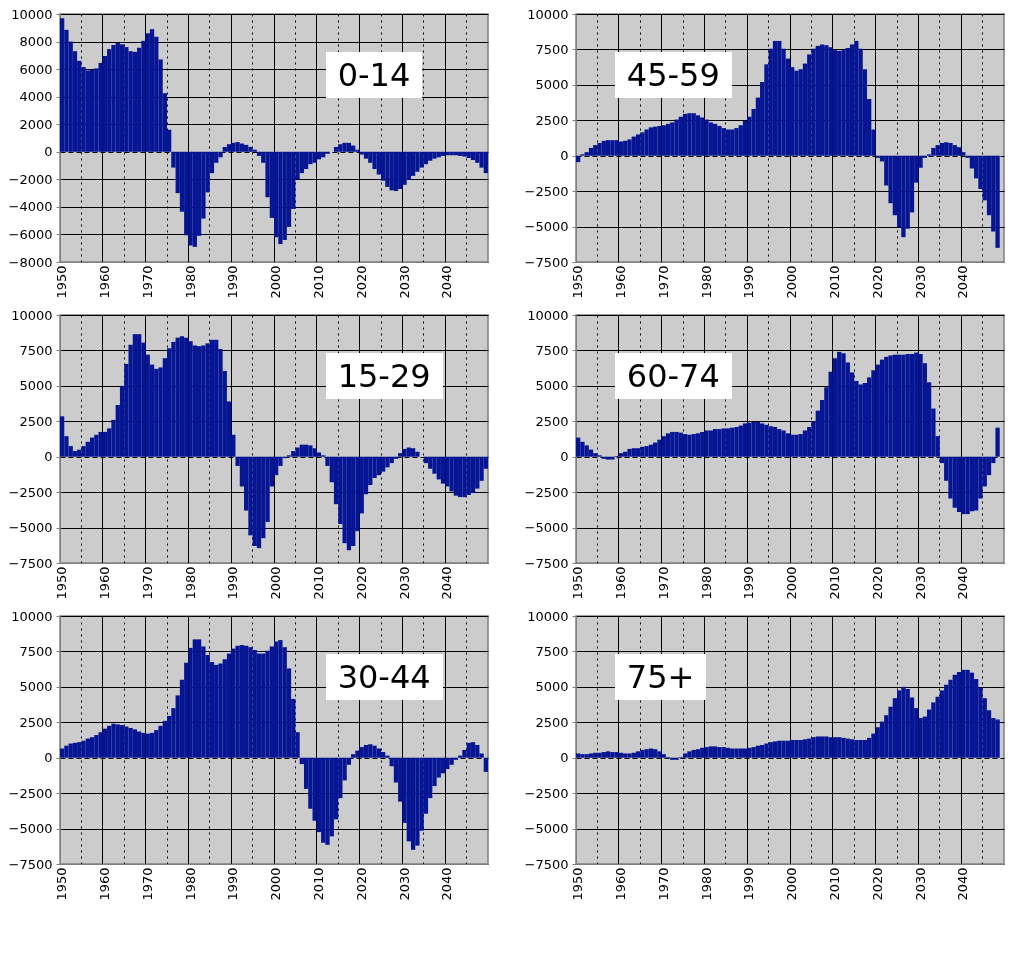 This screenshot has width=1036, height=958. Describe the element at coordinates (384, 376) in the screenshot. I see `text: 15-29` at that location.